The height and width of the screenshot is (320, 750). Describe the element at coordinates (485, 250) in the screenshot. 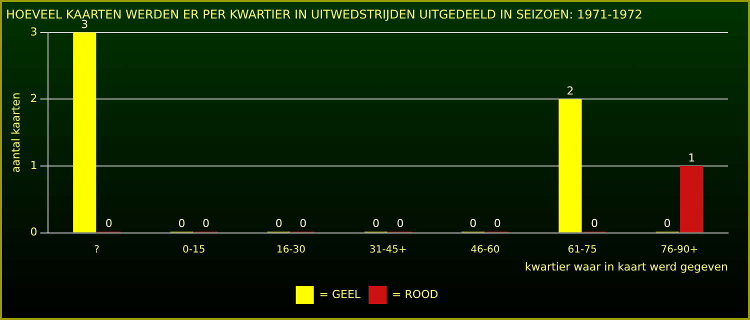

I see `x-tick-label: 46-60` at that location.